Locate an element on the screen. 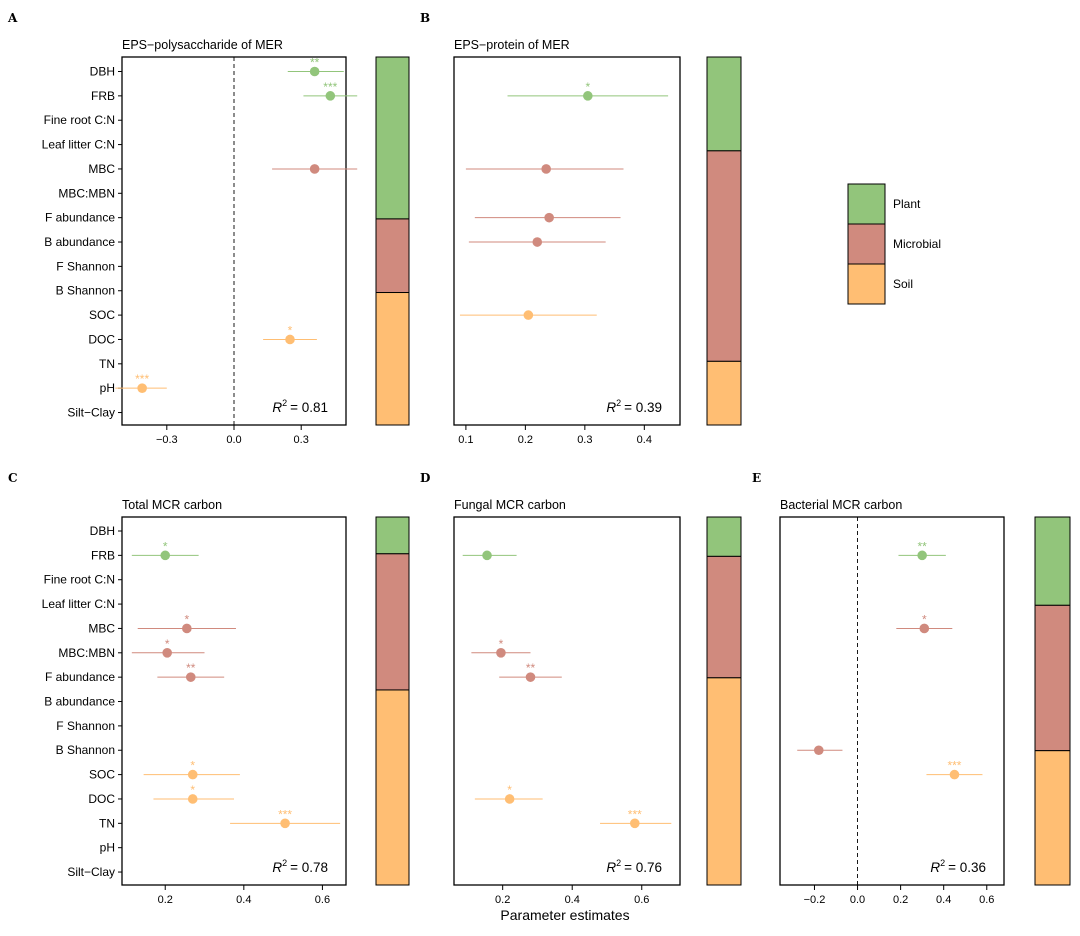 The image size is (1080, 936). r-squared: R2 = 0.39 is located at coordinates (634, 406).